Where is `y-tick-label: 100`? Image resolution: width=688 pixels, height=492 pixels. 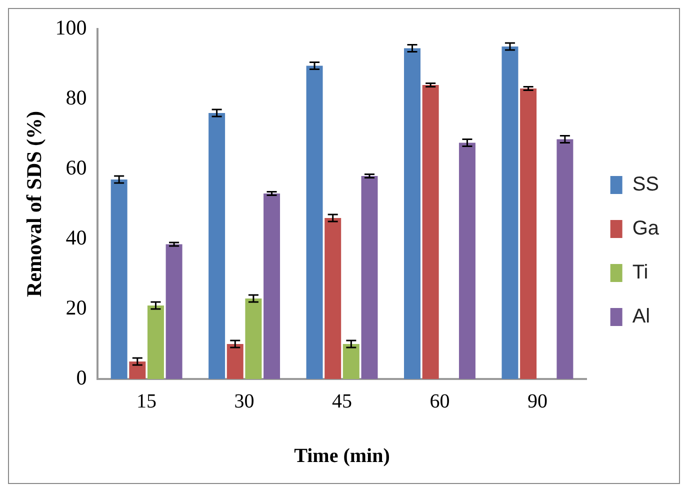
y-tick-label: 100 is located at coordinates (71, 28).